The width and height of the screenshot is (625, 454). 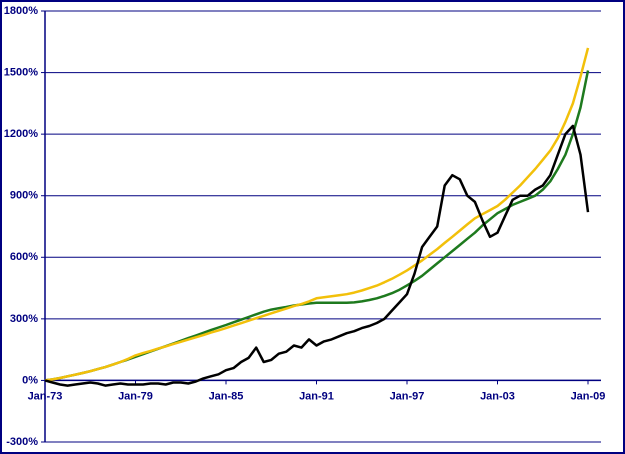 What do you see at coordinates (21, 134) in the screenshot?
I see `y-tick-label: 1200%` at bounding box center [21, 134].